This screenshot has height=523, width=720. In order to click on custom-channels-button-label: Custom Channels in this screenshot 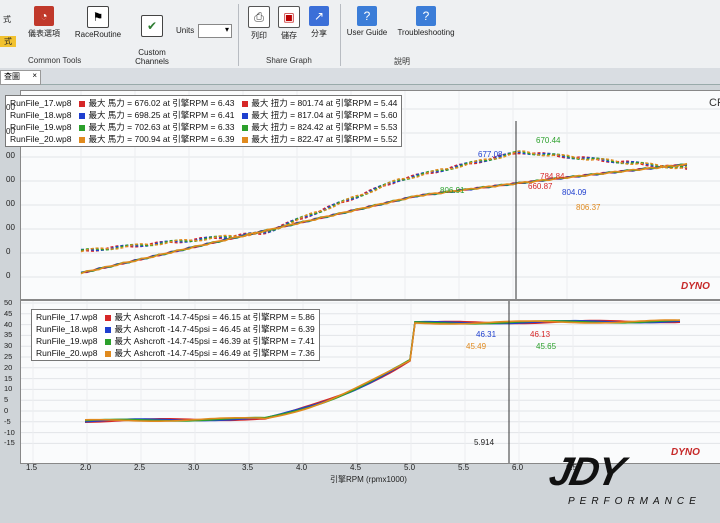, I will do `click(152, 57)`.